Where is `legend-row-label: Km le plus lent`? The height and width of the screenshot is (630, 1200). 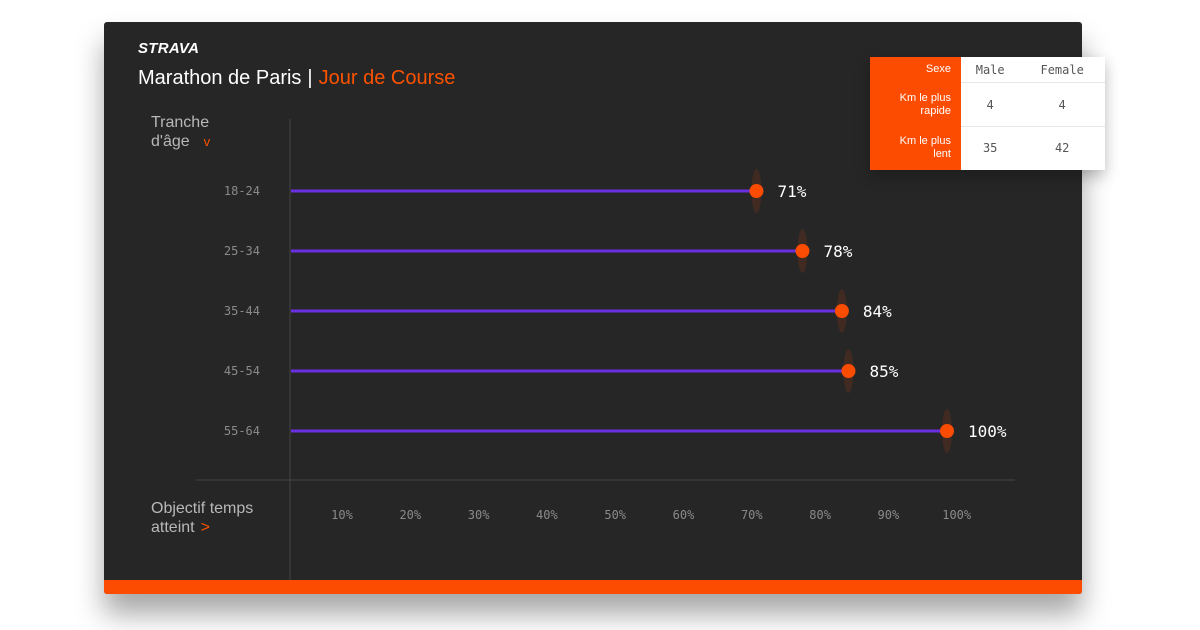 legend-row-label: Km le plus lent is located at coordinates (915, 148).